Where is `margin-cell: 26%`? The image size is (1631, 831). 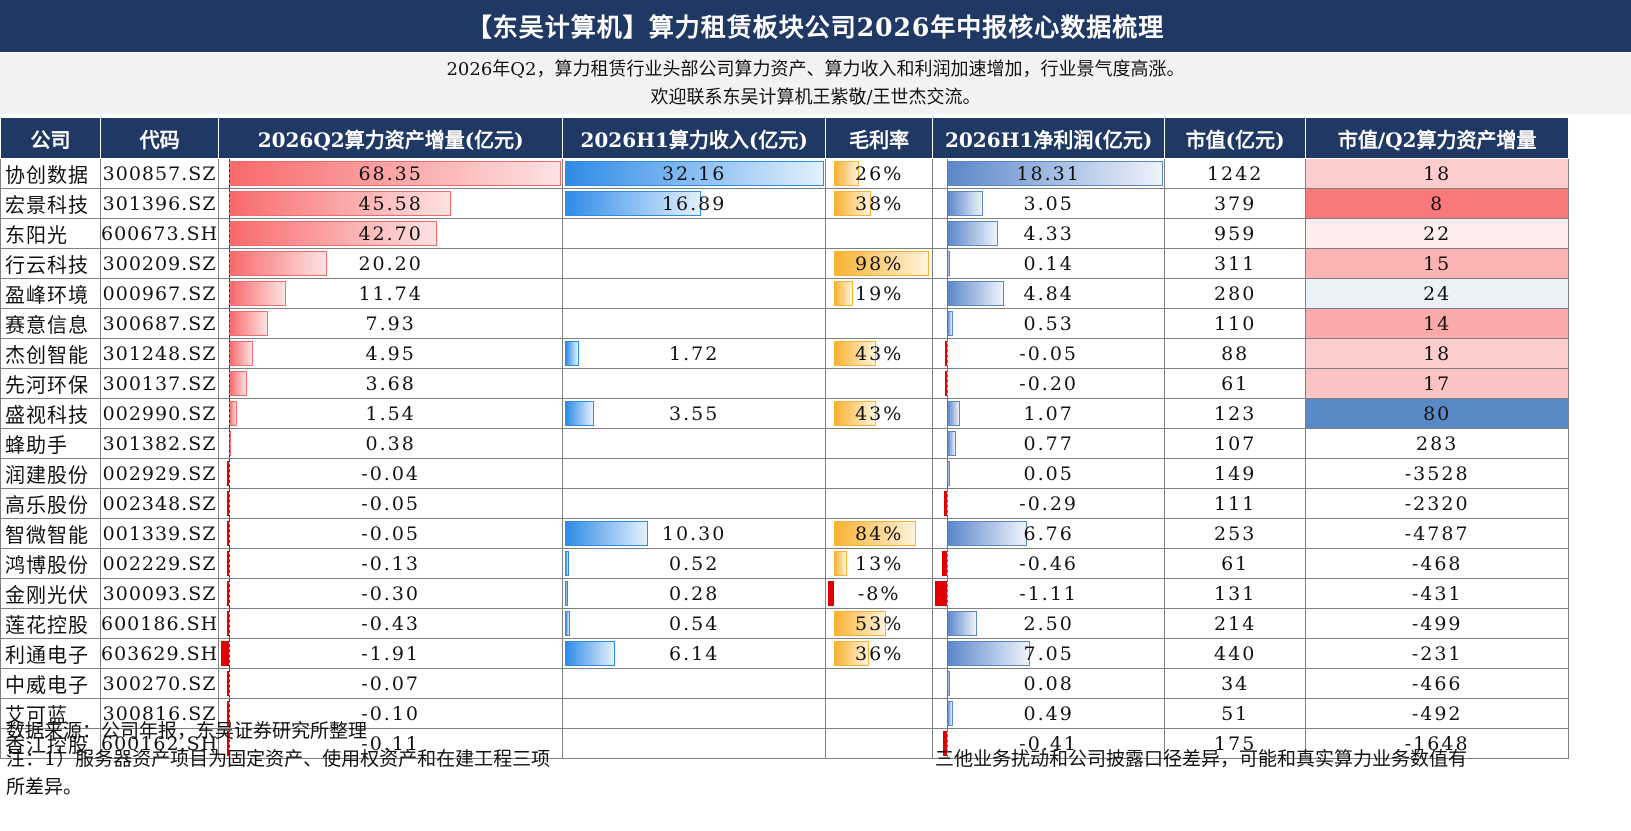
margin-cell: 26% is located at coordinates (879, 173).